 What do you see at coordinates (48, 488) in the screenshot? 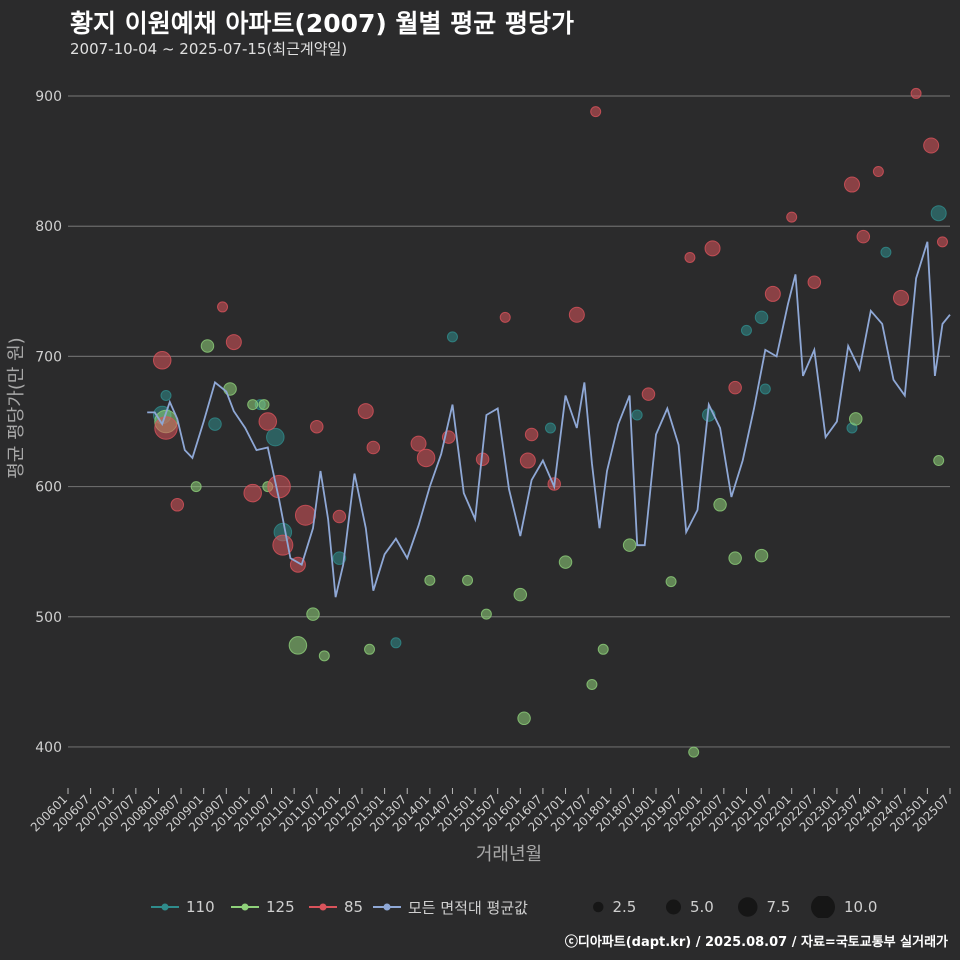
I see `y-tick-label: 600` at bounding box center [48, 488].